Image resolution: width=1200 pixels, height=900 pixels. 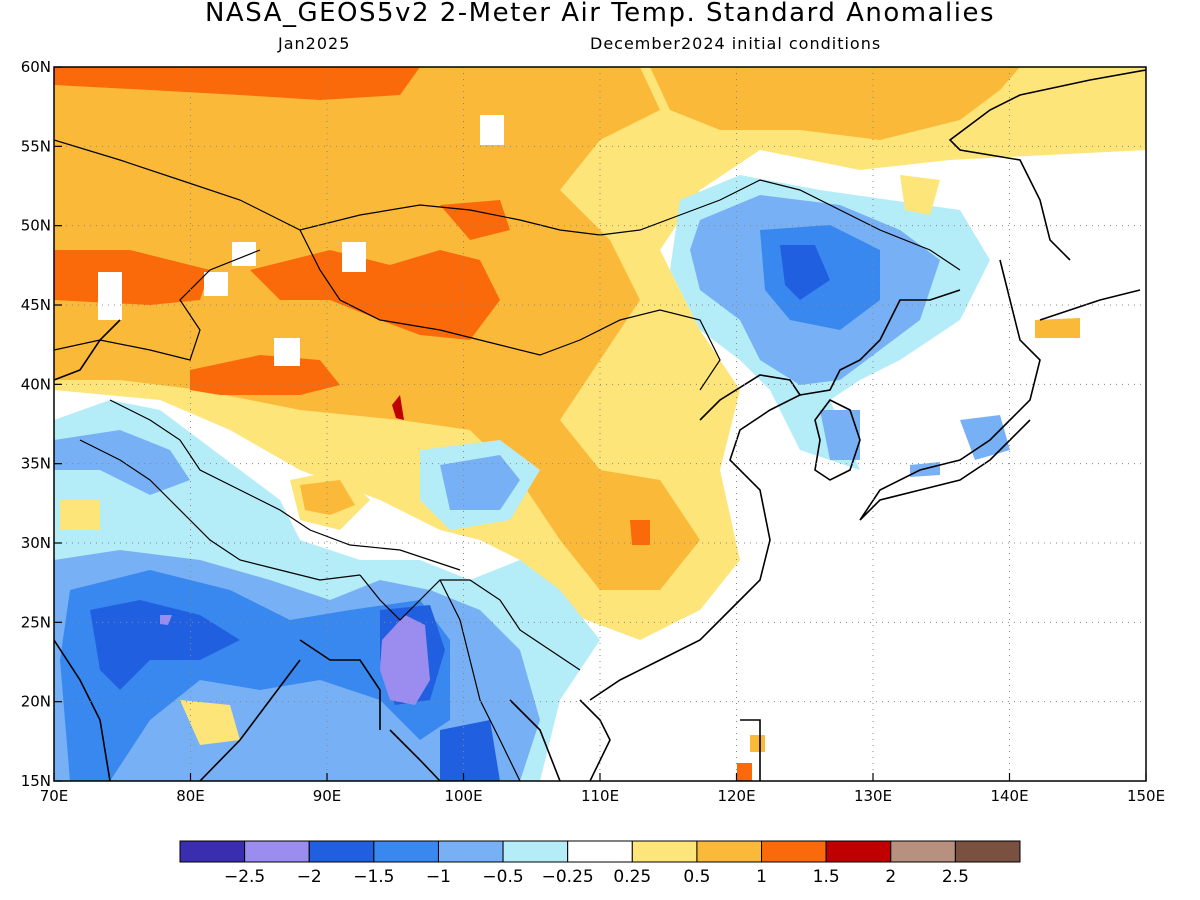 What do you see at coordinates (873, 796) in the screenshot?
I see `x-tick-label: 130E` at bounding box center [873, 796].